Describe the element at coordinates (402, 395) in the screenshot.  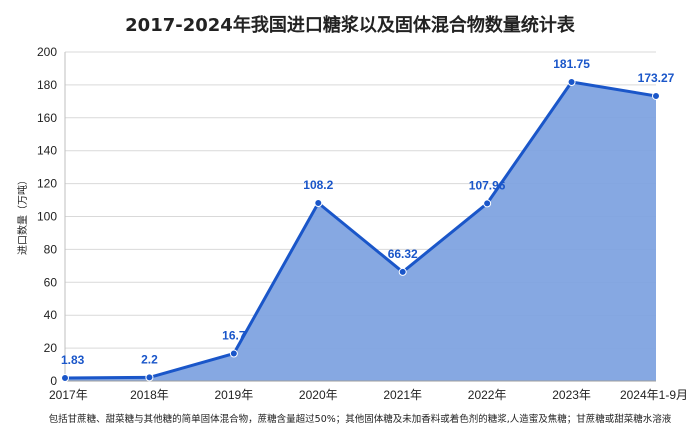
I see `x-tick-label: 2021年` at that location.